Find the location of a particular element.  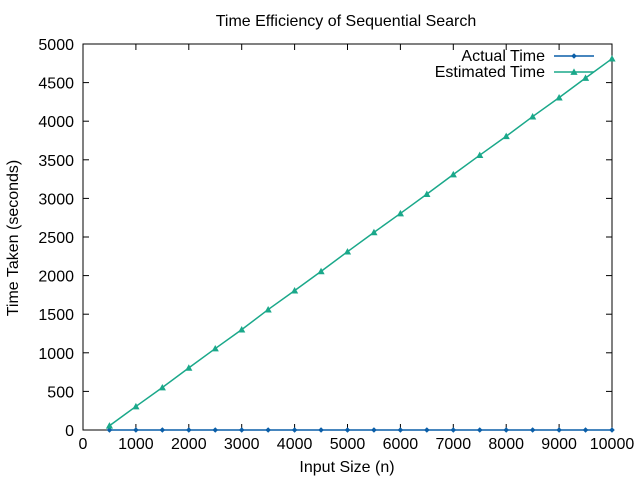

y-axis-label: Time Taken (seconds) is located at coordinates (13, 238).